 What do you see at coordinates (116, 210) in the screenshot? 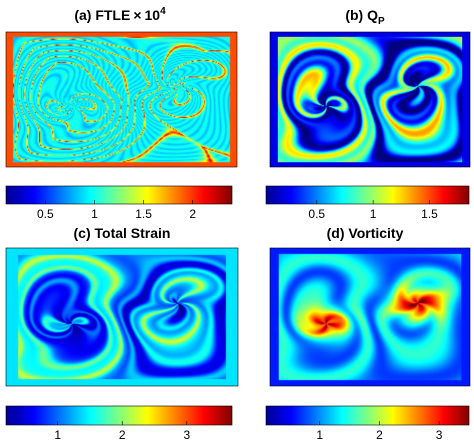
I see `panel-a-colorbar-ticks: 0.5 1 1.5 2` at bounding box center [116, 210].